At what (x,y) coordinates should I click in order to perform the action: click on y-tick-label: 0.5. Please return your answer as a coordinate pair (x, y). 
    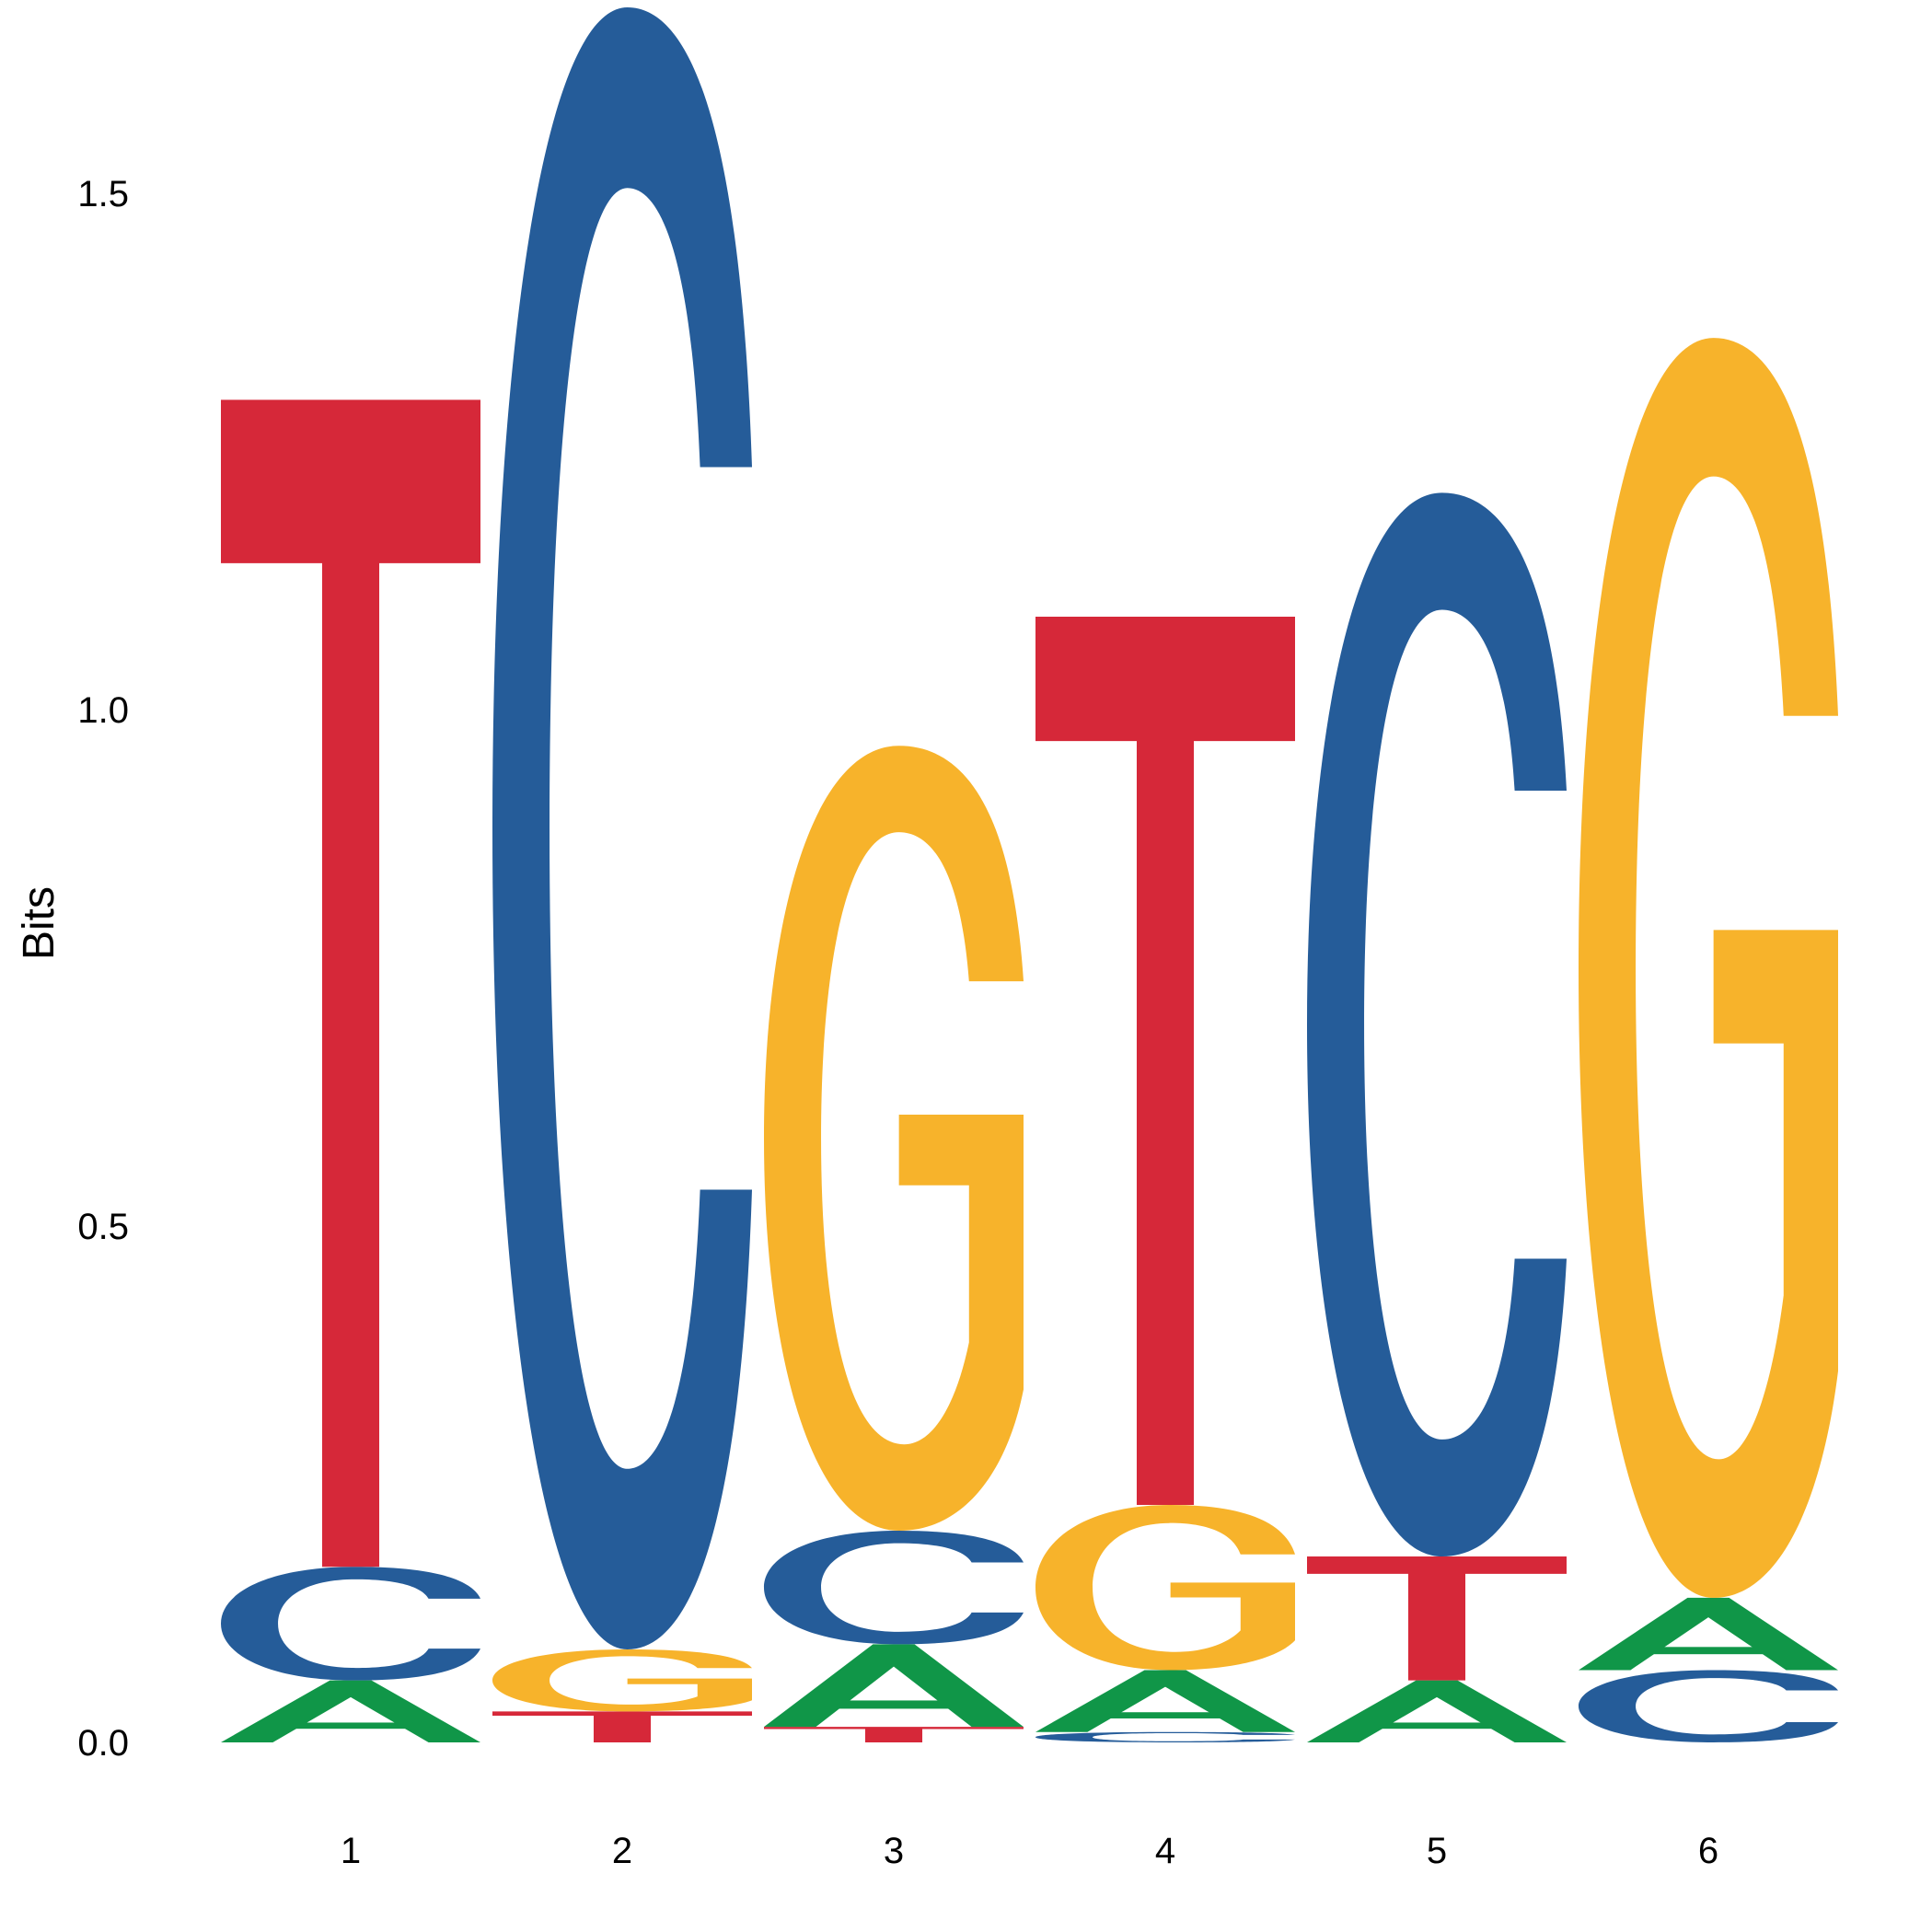
    Looking at the image, I should click on (103, 1227).